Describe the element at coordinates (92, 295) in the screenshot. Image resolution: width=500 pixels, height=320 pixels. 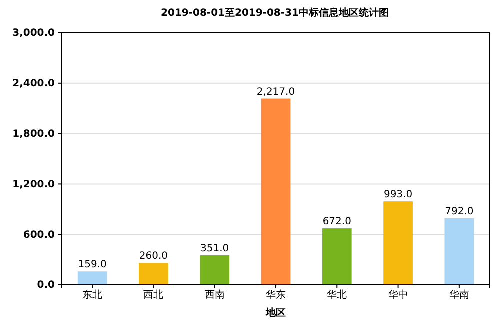
I see `x-tick-label: 东北` at that location.